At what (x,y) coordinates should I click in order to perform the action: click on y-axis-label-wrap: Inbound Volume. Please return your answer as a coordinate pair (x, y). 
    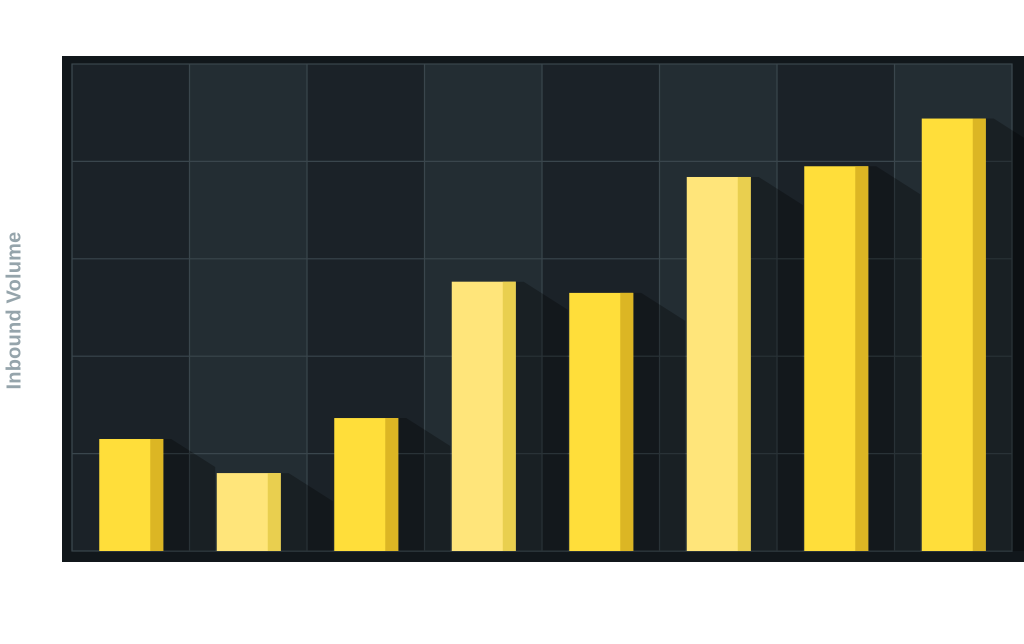
    Looking at the image, I should click on (15, 310).